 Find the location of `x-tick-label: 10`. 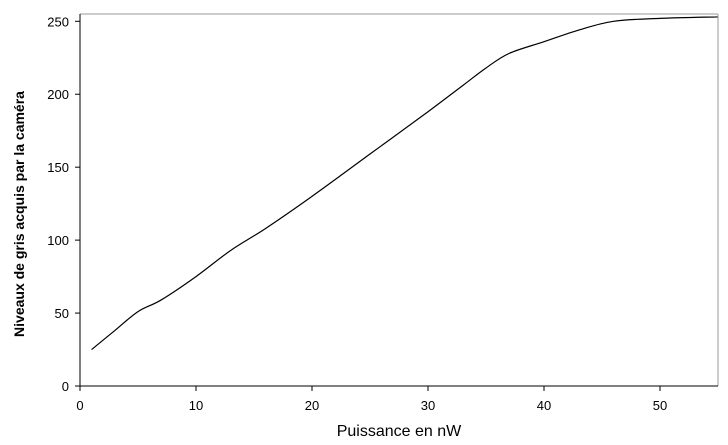

x-tick-label: 10 is located at coordinates (196, 405).